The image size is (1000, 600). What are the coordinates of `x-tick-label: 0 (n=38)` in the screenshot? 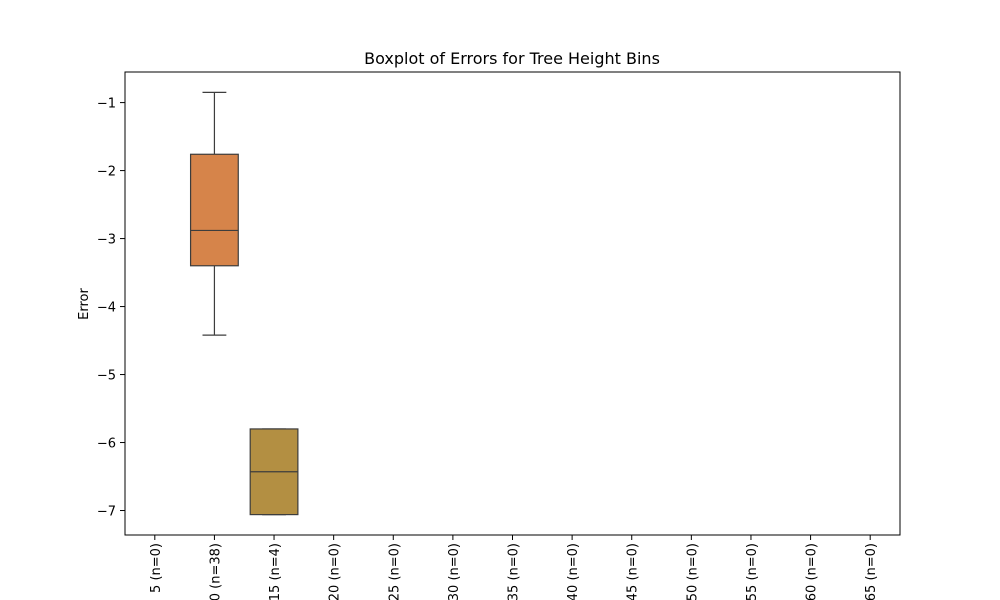 It's located at (215, 571).